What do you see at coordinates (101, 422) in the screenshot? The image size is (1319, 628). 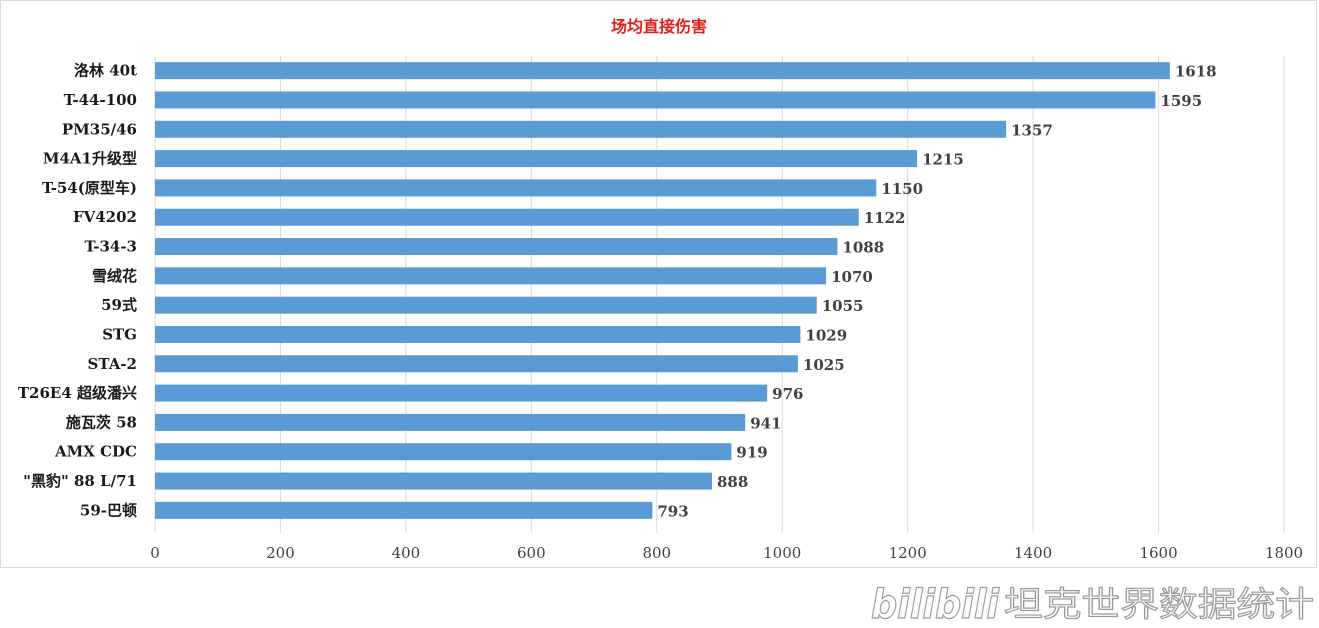 I see `category-label: 施瓦茨 58` at bounding box center [101, 422].